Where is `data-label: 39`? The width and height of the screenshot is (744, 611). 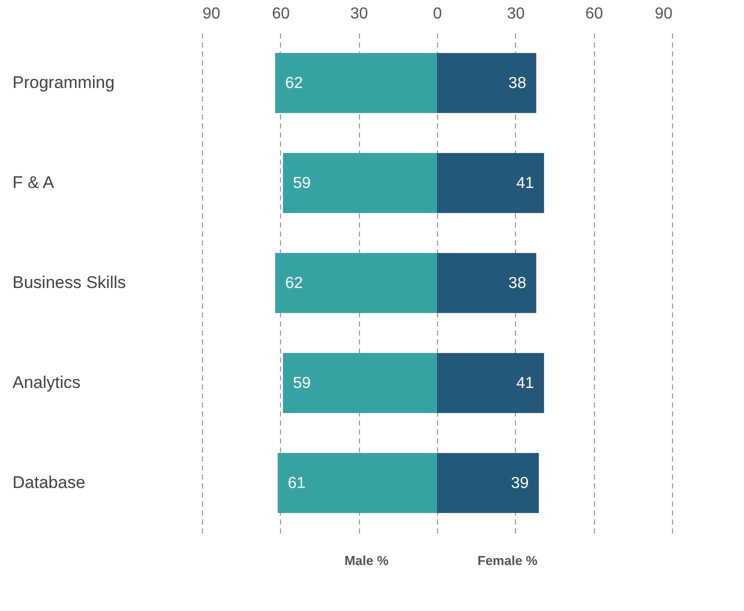 data-label: 39 is located at coordinates (520, 483).